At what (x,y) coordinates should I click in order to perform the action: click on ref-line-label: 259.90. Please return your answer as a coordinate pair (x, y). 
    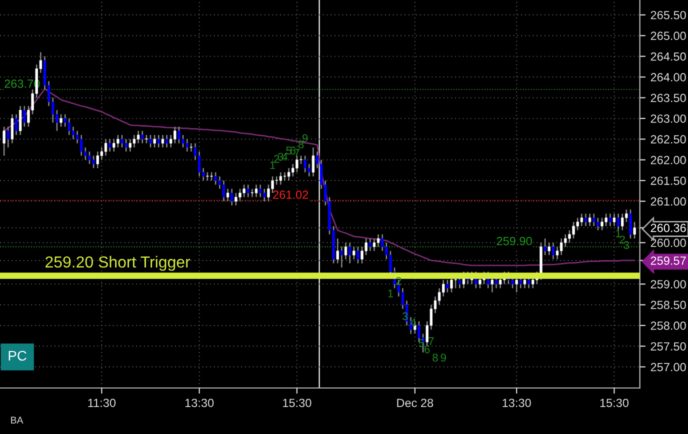
    Looking at the image, I should click on (514, 241).